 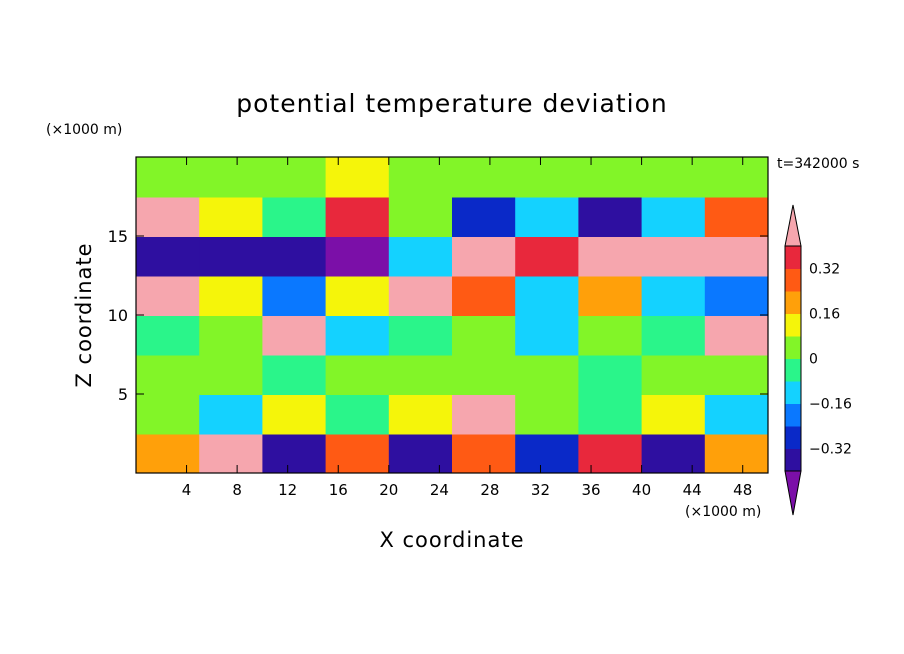 I want to click on y-axis-label: Z coordinate, so click(x=84, y=314).